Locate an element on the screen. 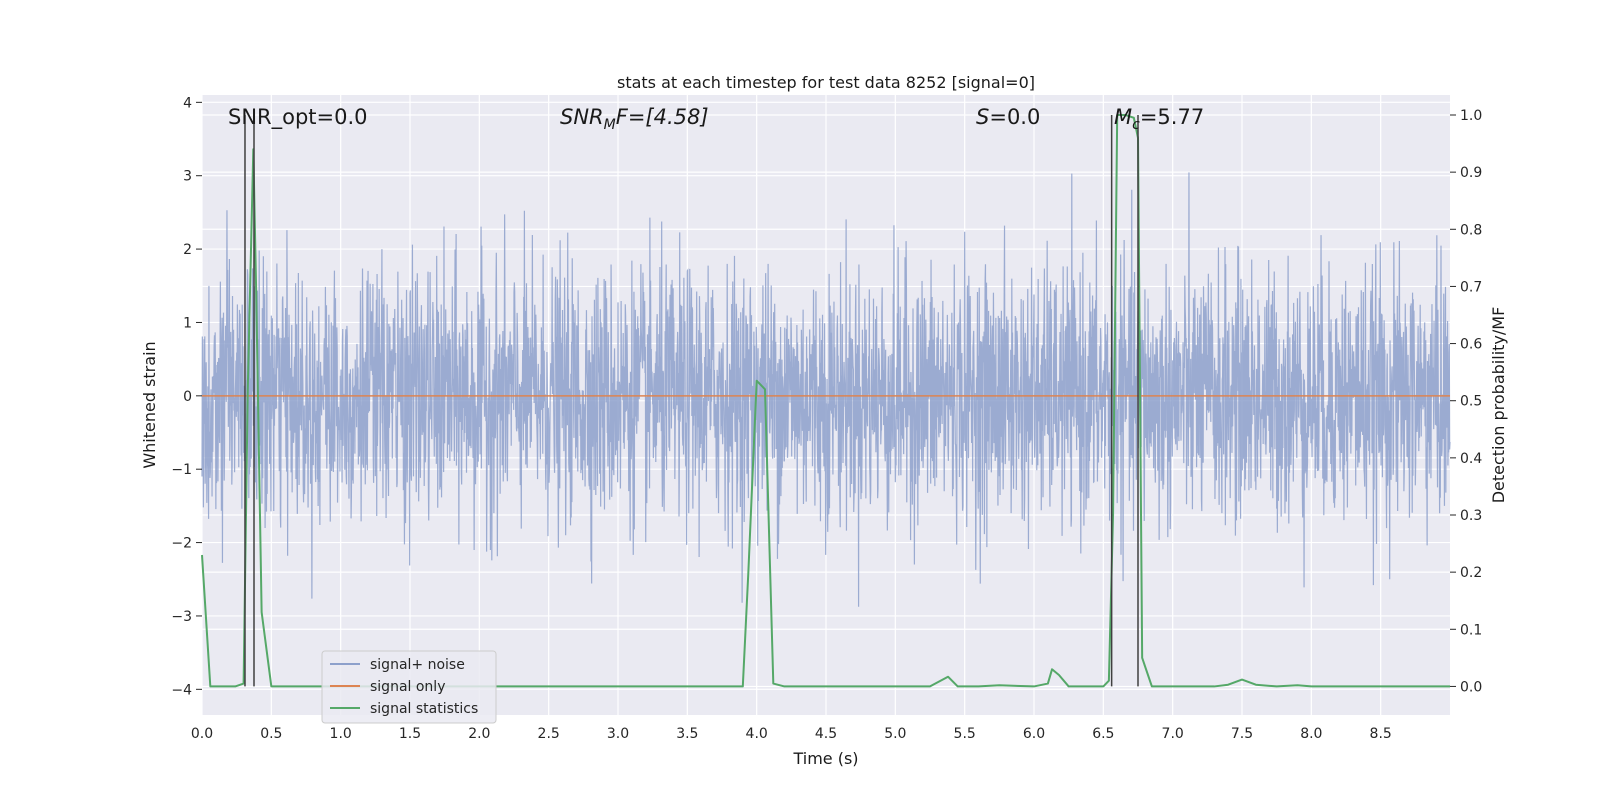 Image resolution: width=1600 pixels, height=800 pixels. y-right-tick-label: 0.6 is located at coordinates (1471, 345).